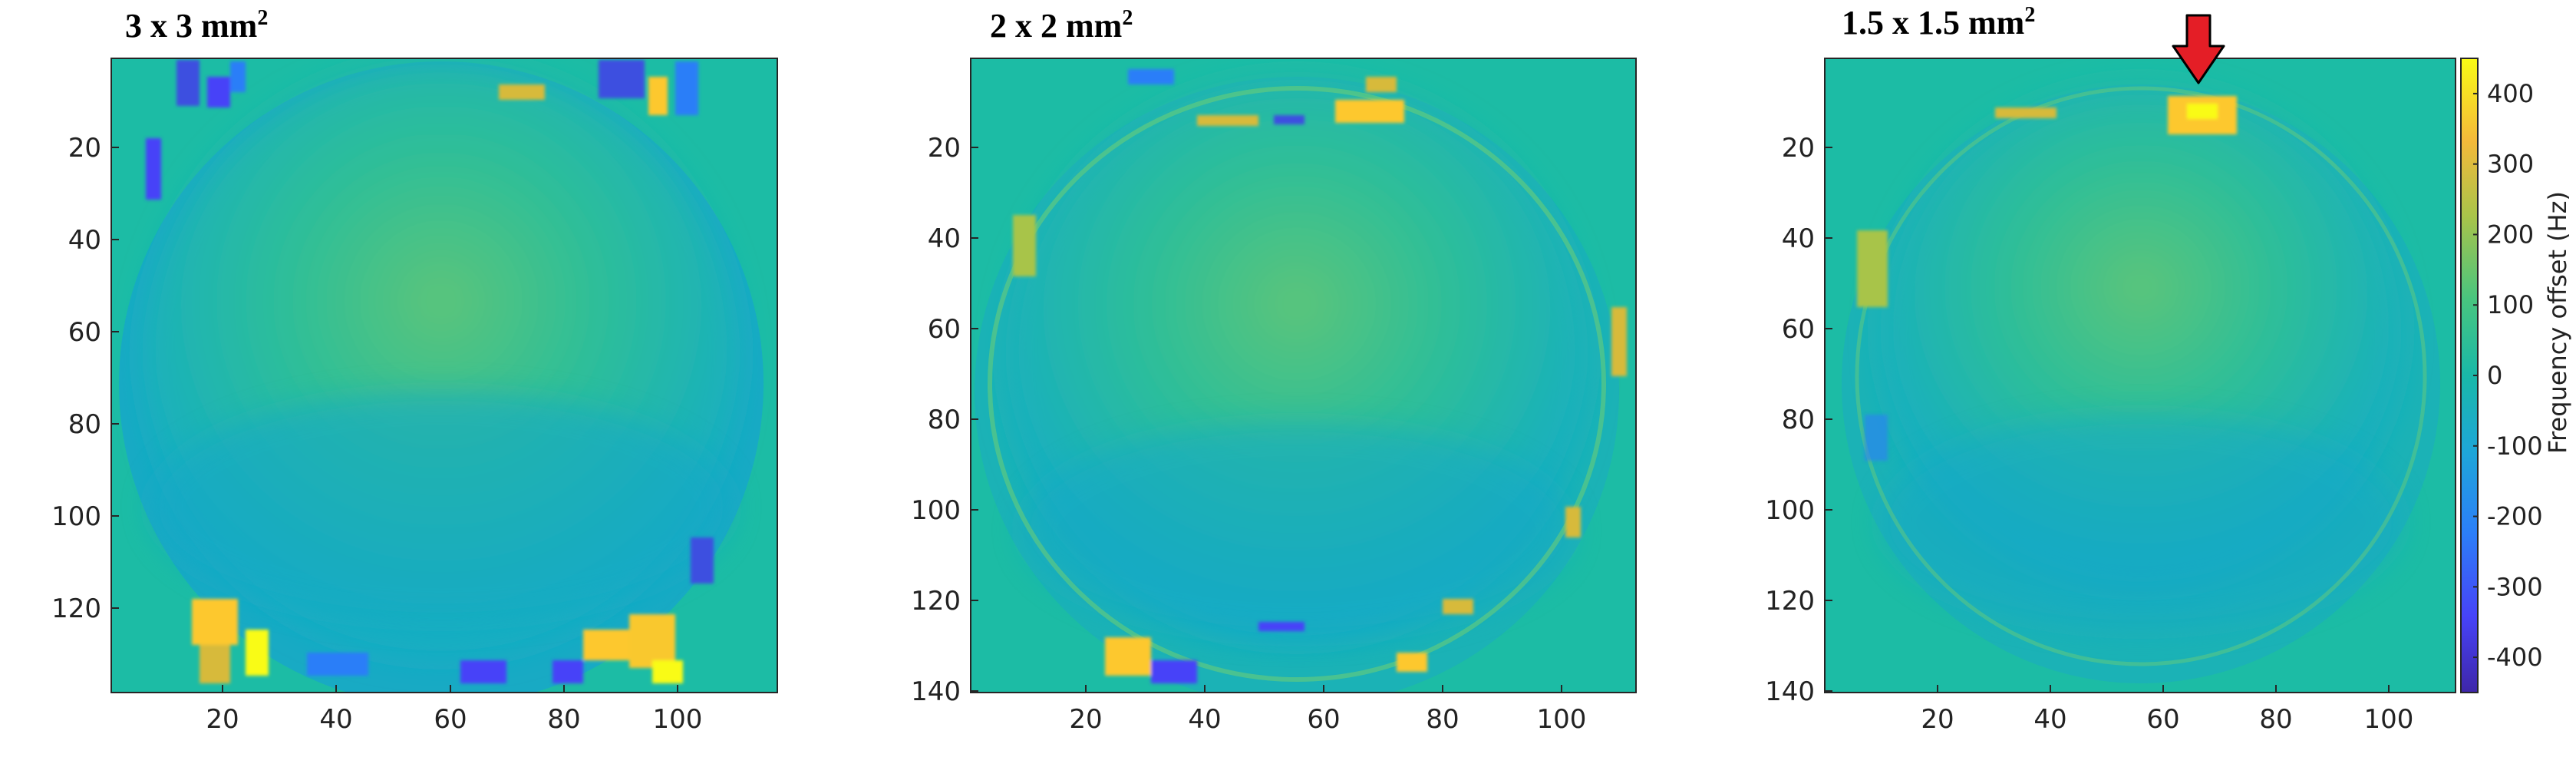 This screenshot has height=777, width=2576. I want to click on panel-1-xtick: 20, so click(222, 719).